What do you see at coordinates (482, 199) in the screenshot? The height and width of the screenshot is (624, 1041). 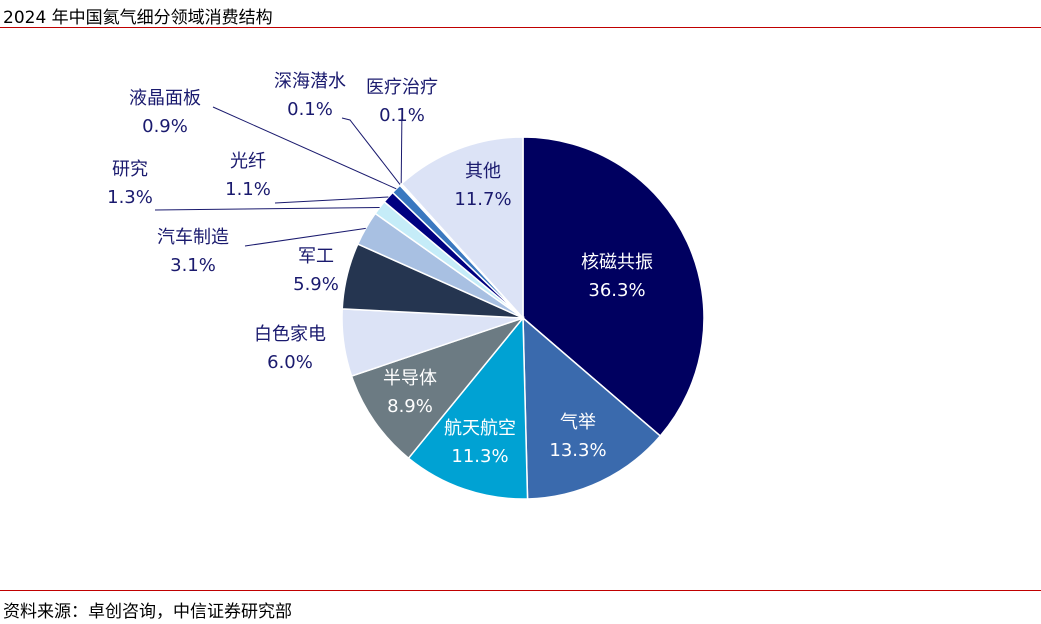 I see `slice-value-label: 11.7%` at bounding box center [482, 199].